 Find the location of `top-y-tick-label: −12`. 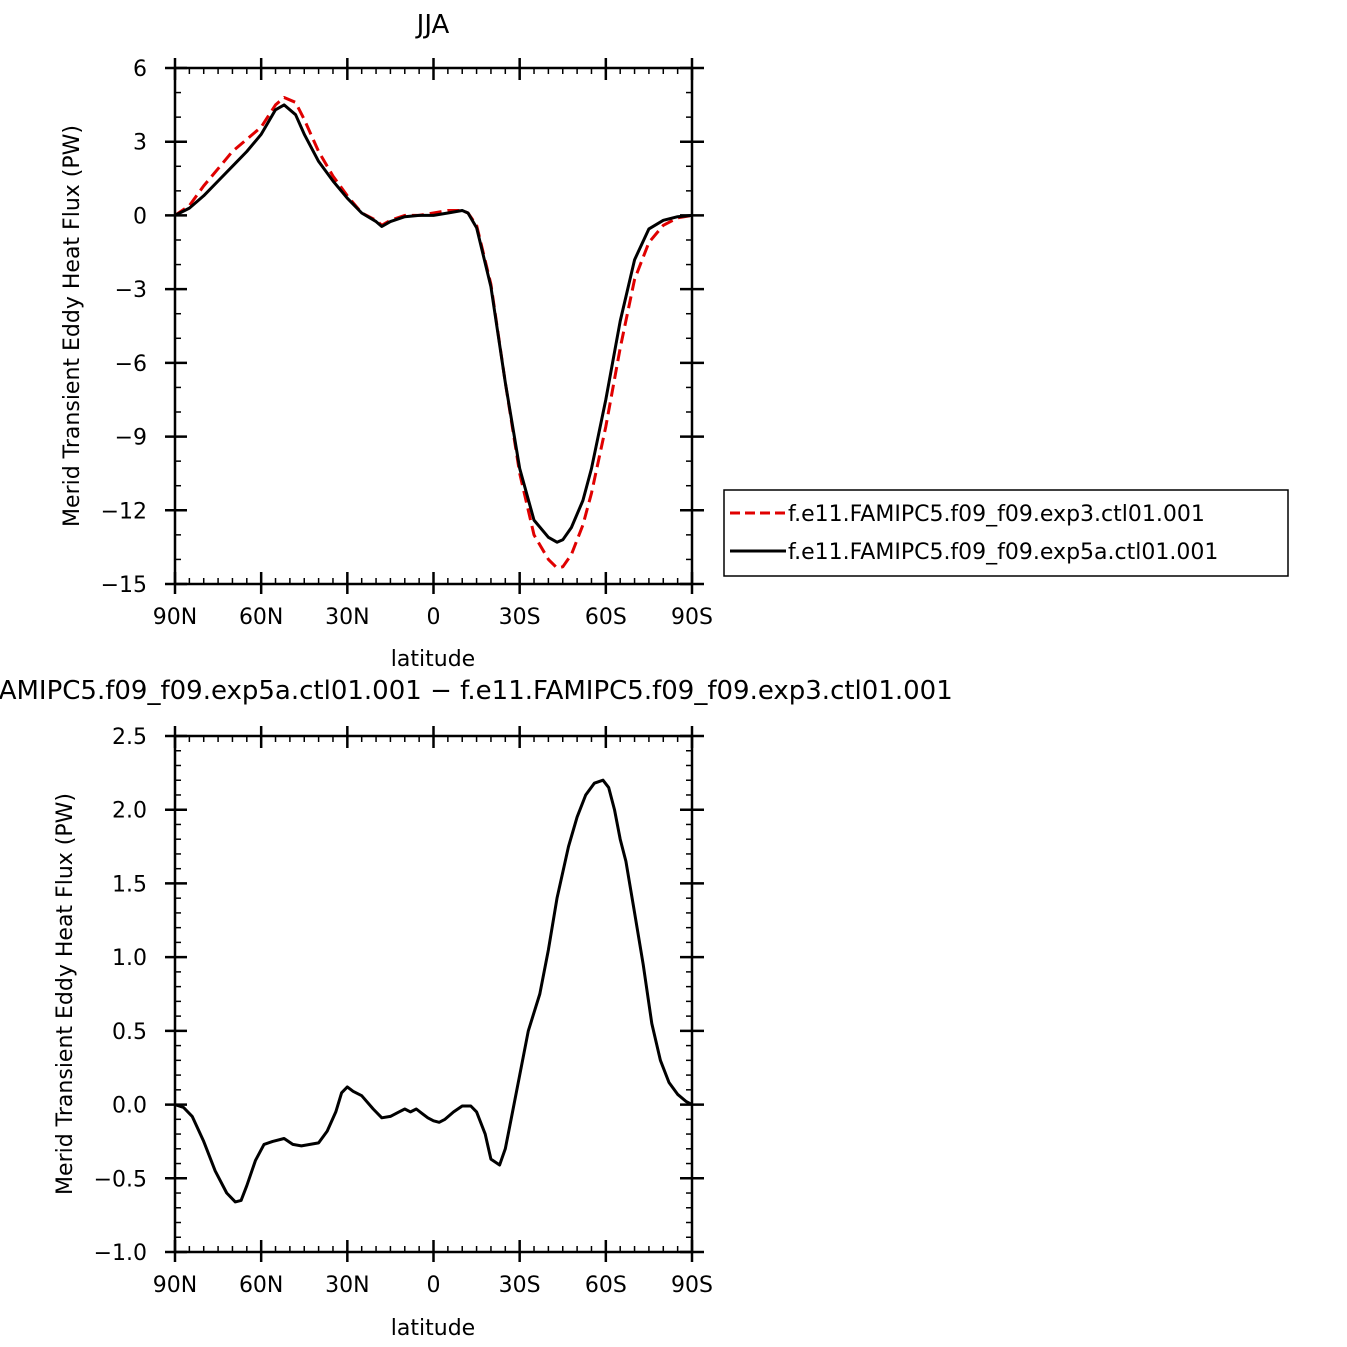

top-y-tick-label: −12 is located at coordinates (124, 511).